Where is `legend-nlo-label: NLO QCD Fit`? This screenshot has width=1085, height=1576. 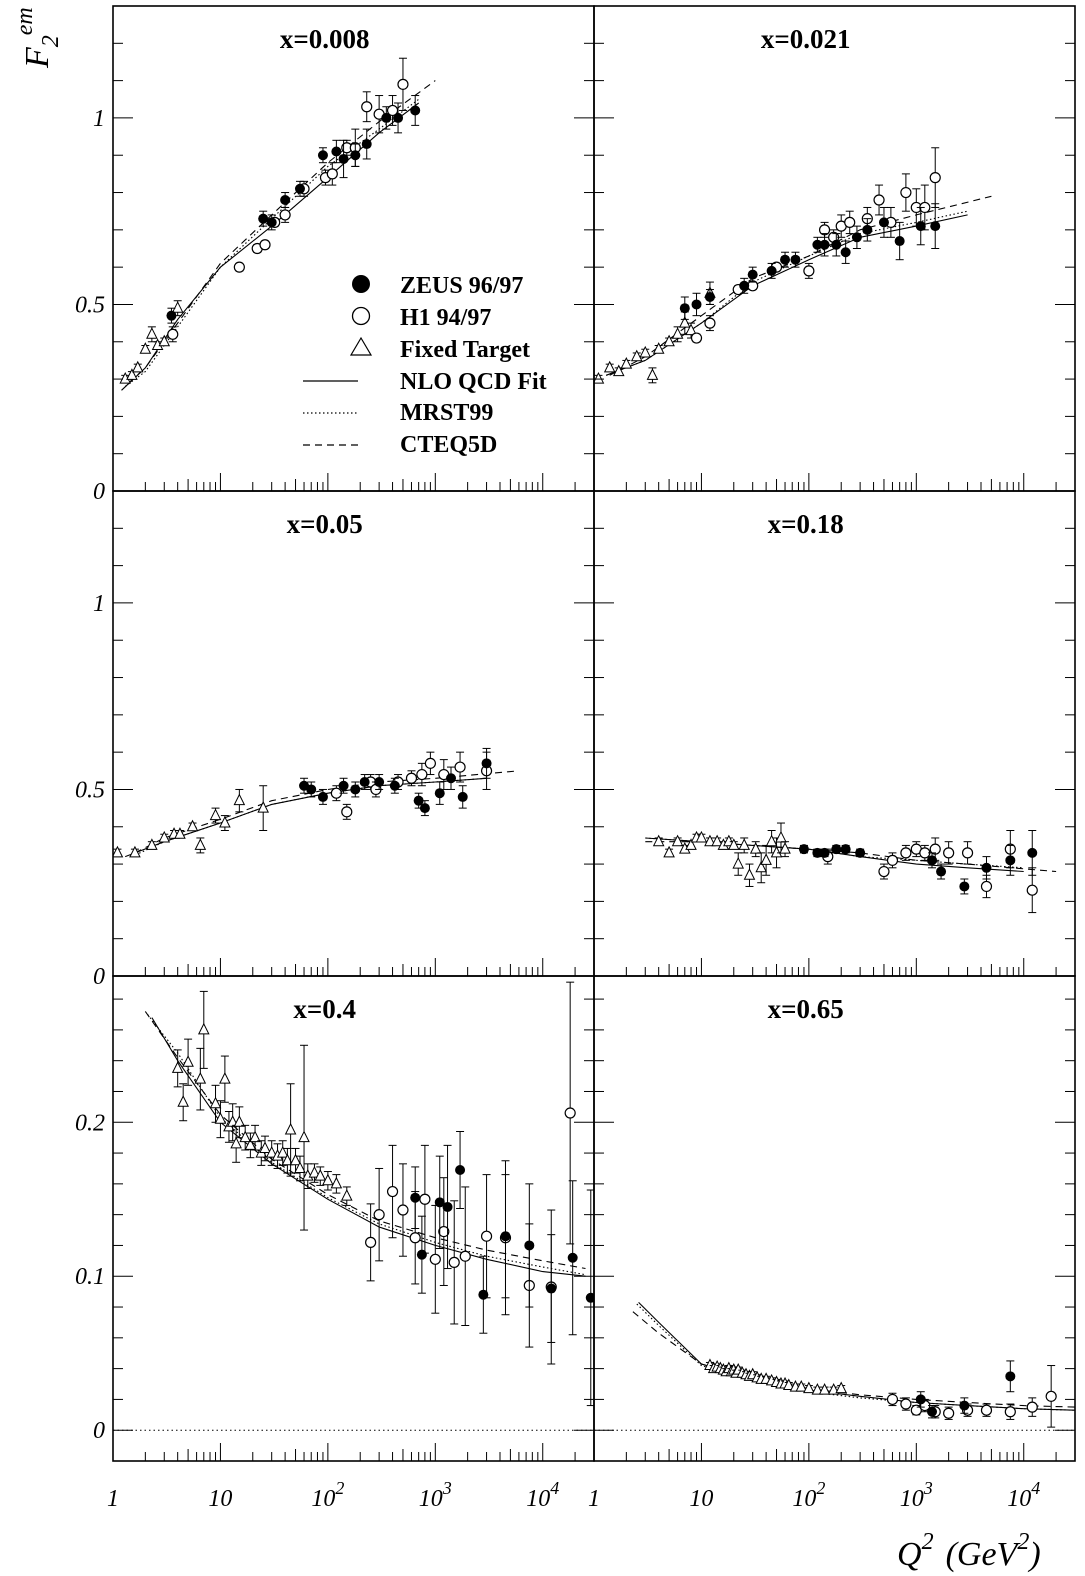
legend-nlo-label: NLO QCD Fit is located at coordinates (473, 382).